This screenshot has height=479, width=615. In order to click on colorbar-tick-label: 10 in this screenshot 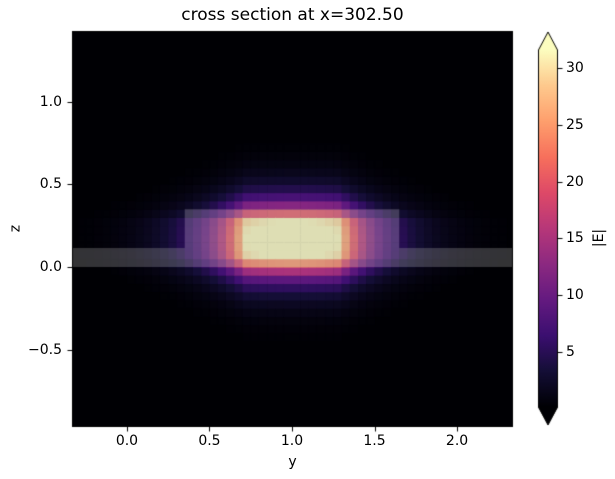, I will do `click(575, 295)`.